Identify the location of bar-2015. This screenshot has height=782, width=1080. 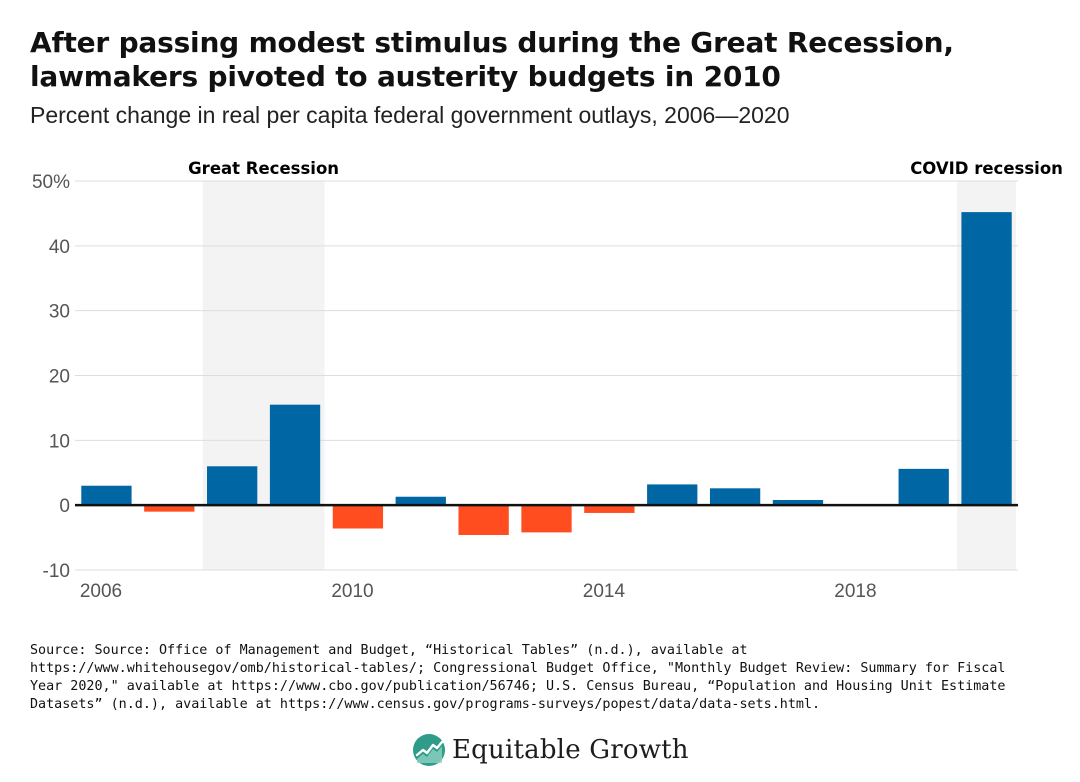
(672, 495).